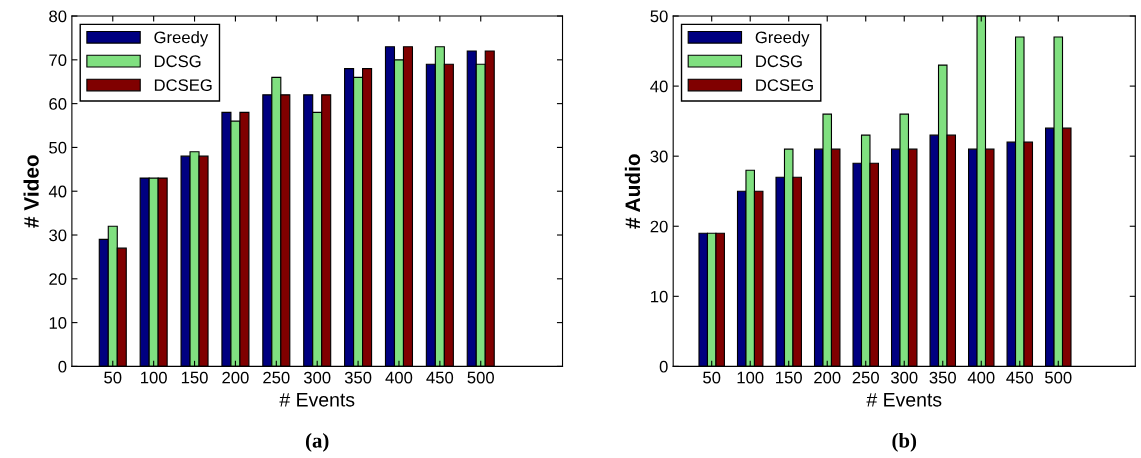  I want to click on text: (b), so click(904, 442).